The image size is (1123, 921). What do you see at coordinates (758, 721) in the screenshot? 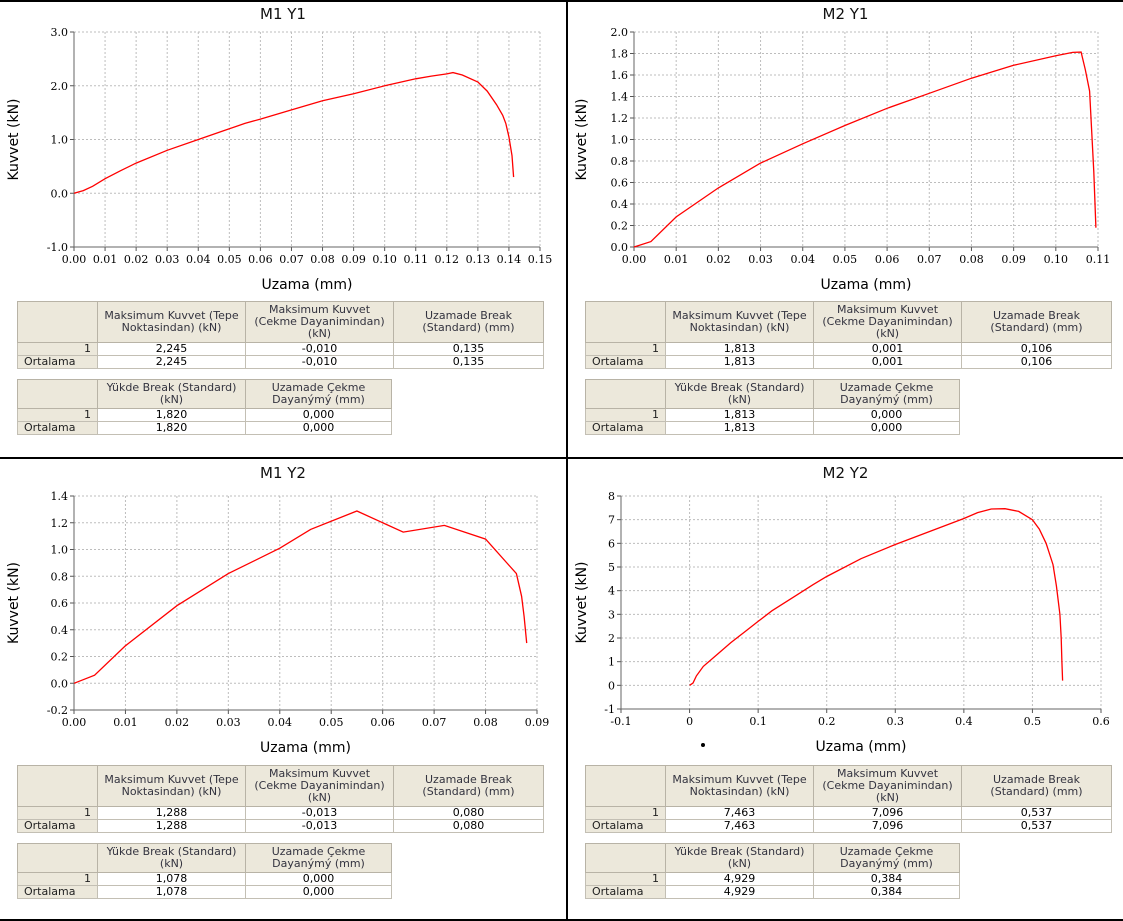
I see `x-tick-label: 0.1` at bounding box center [758, 721].